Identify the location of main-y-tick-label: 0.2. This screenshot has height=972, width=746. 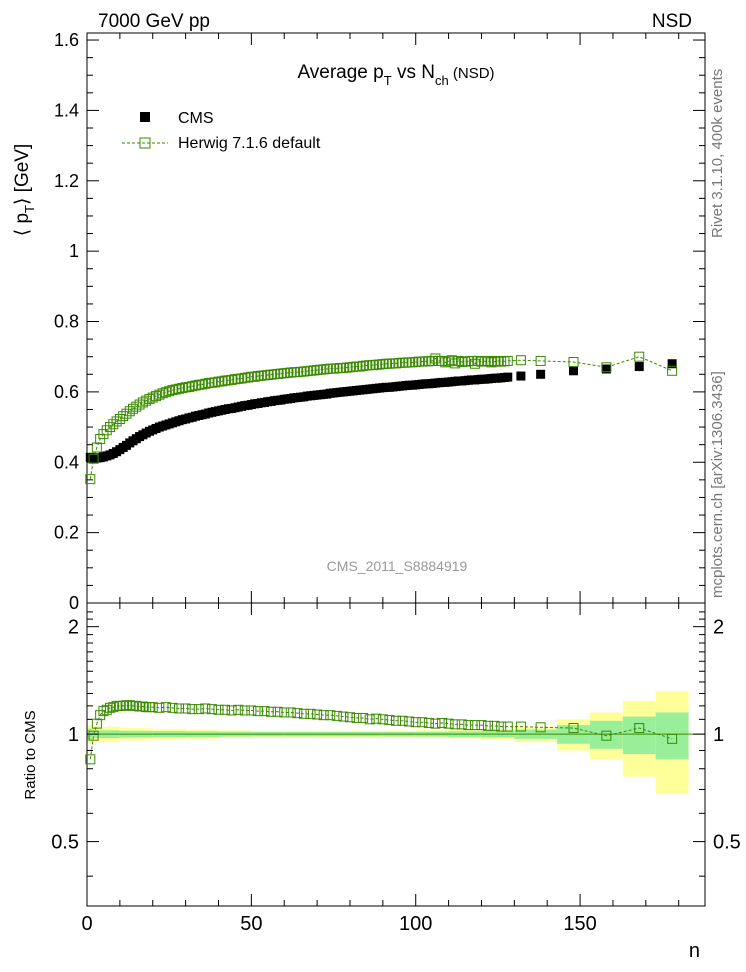
(66, 533).